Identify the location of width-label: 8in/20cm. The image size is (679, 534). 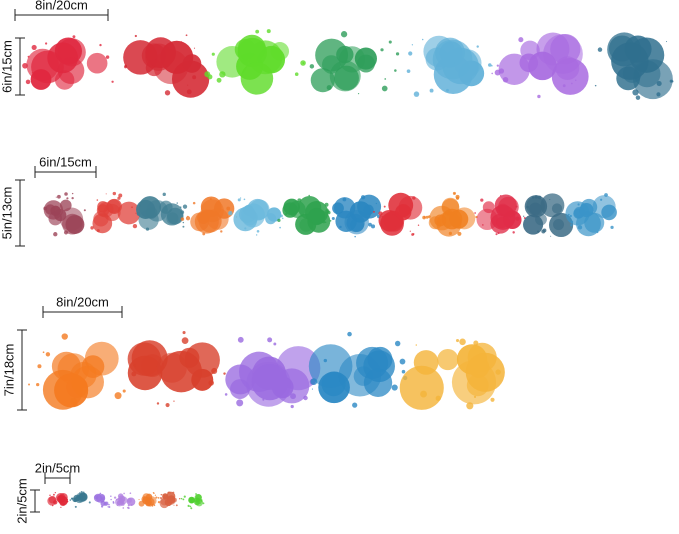
(61, 6).